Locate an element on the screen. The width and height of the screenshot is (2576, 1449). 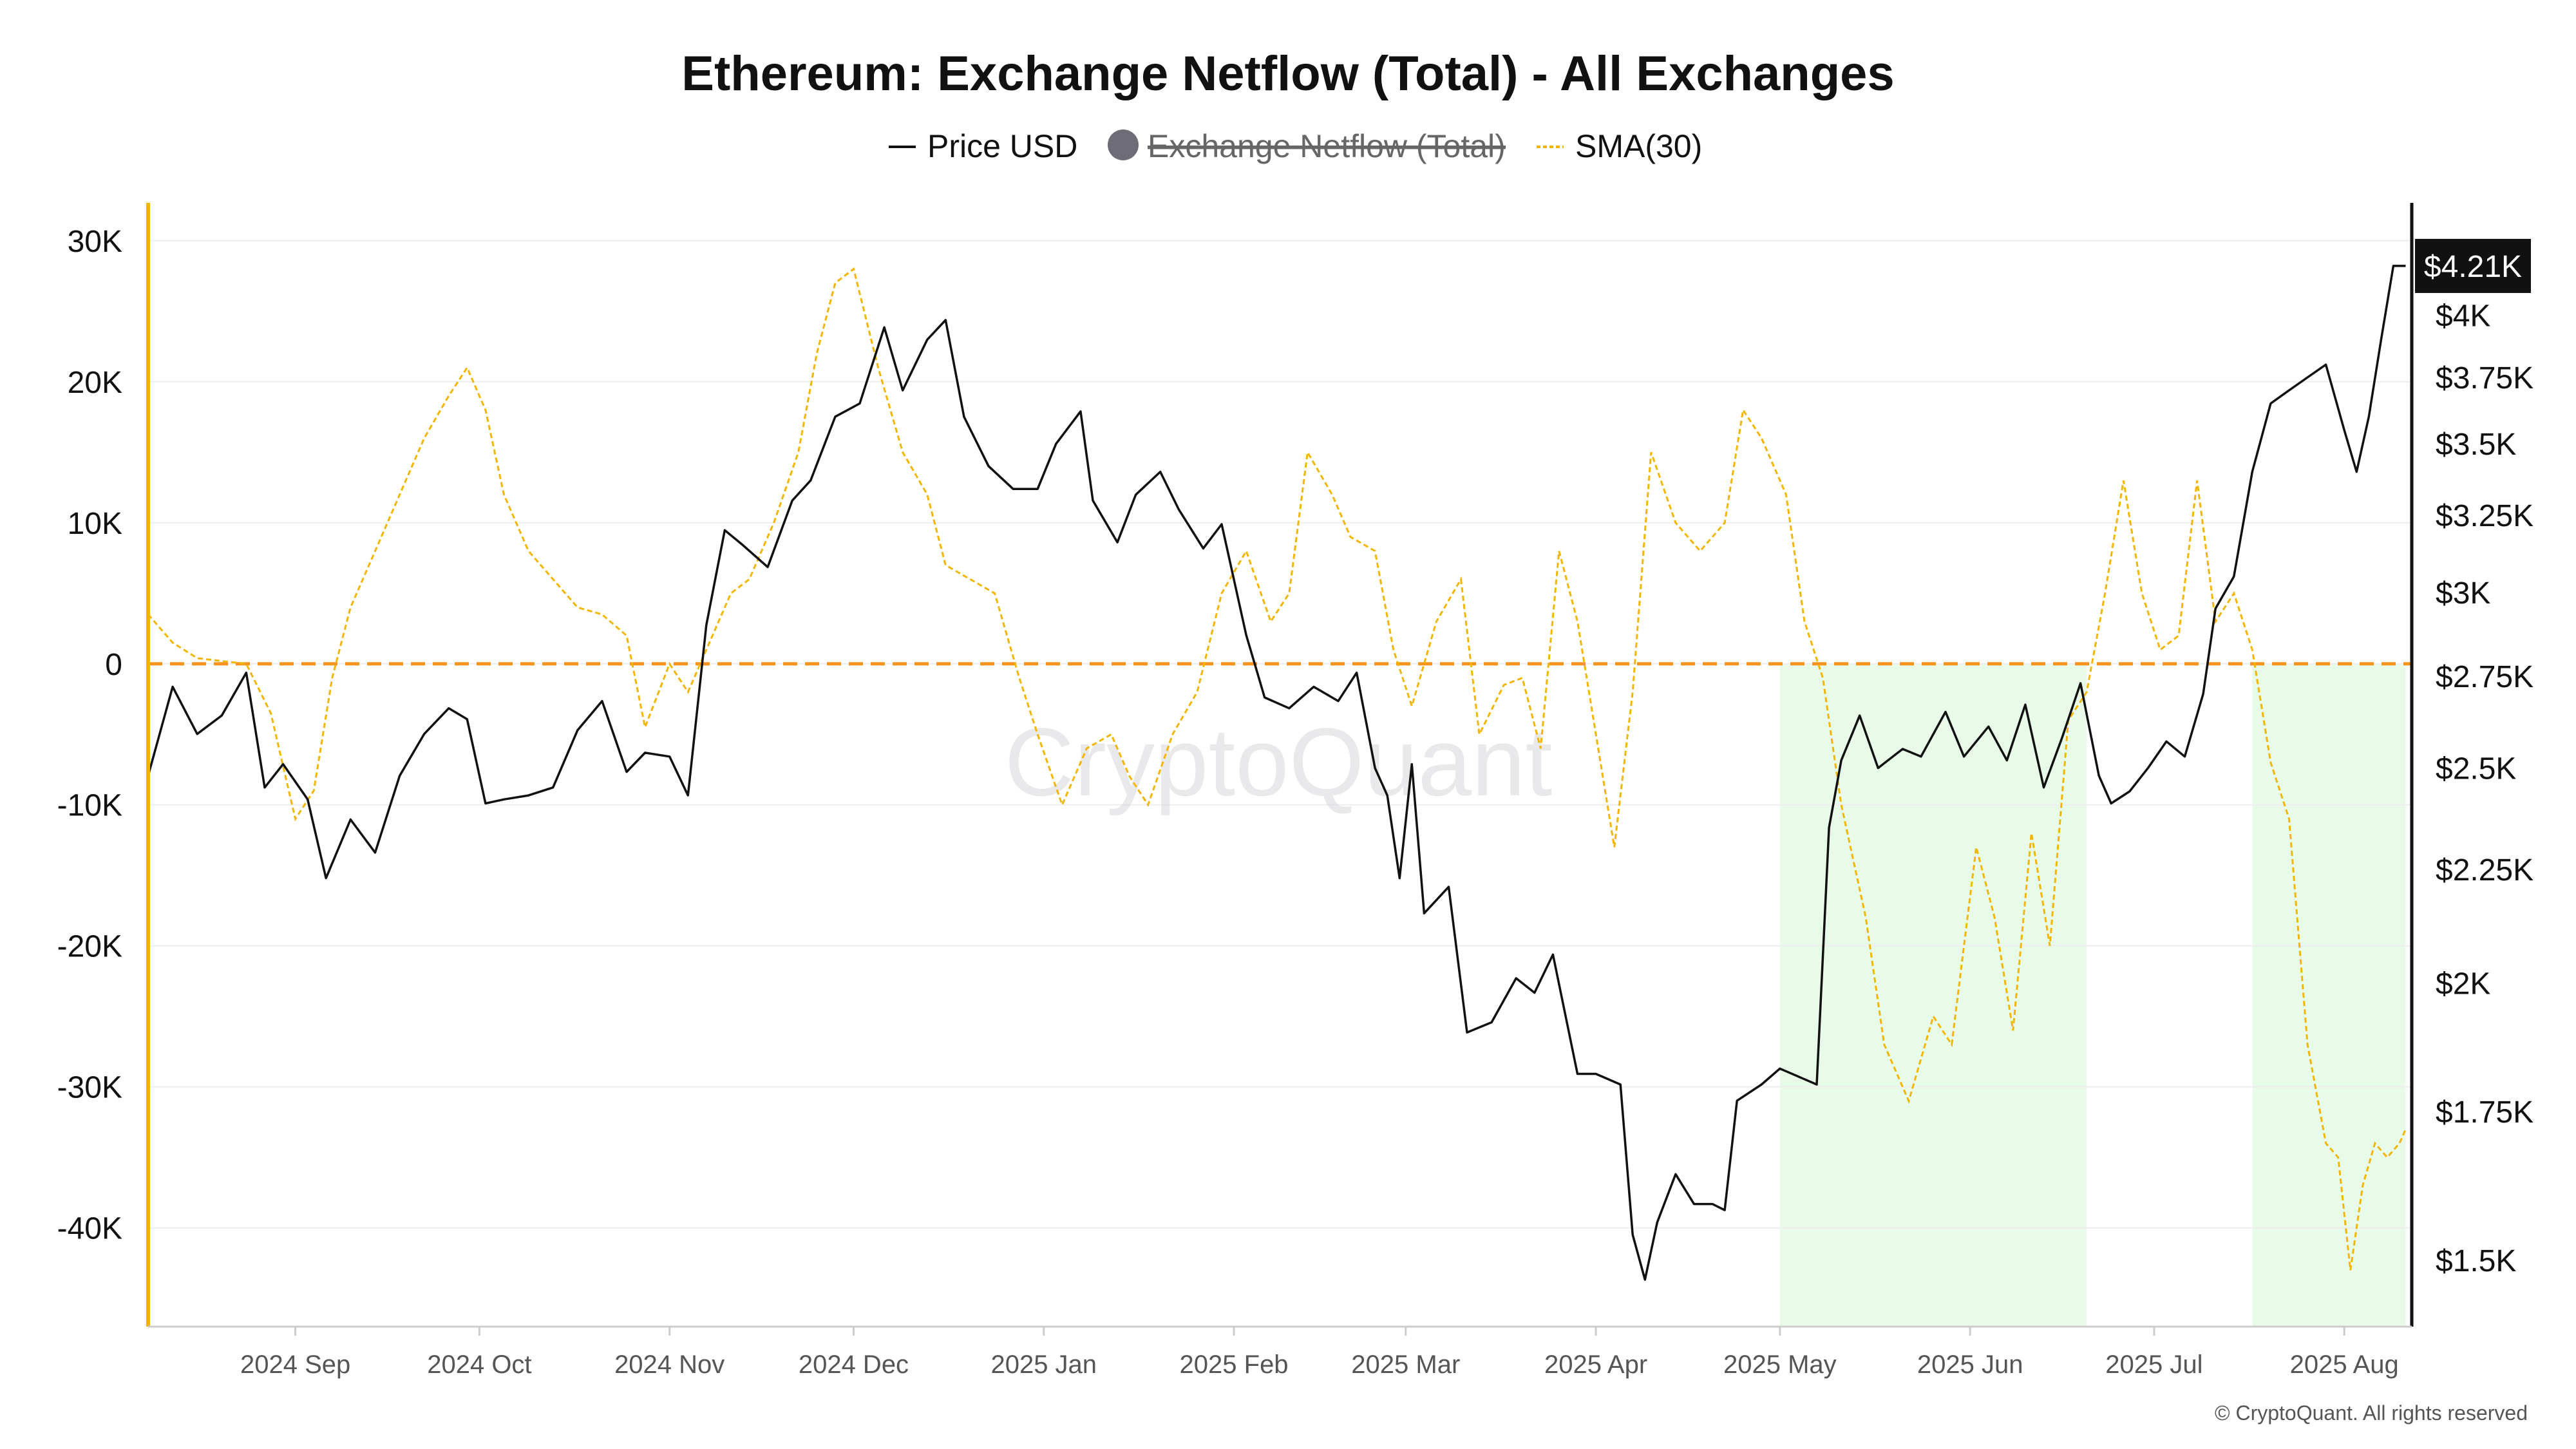
left-tick-label: -20K is located at coordinates (89, 947).